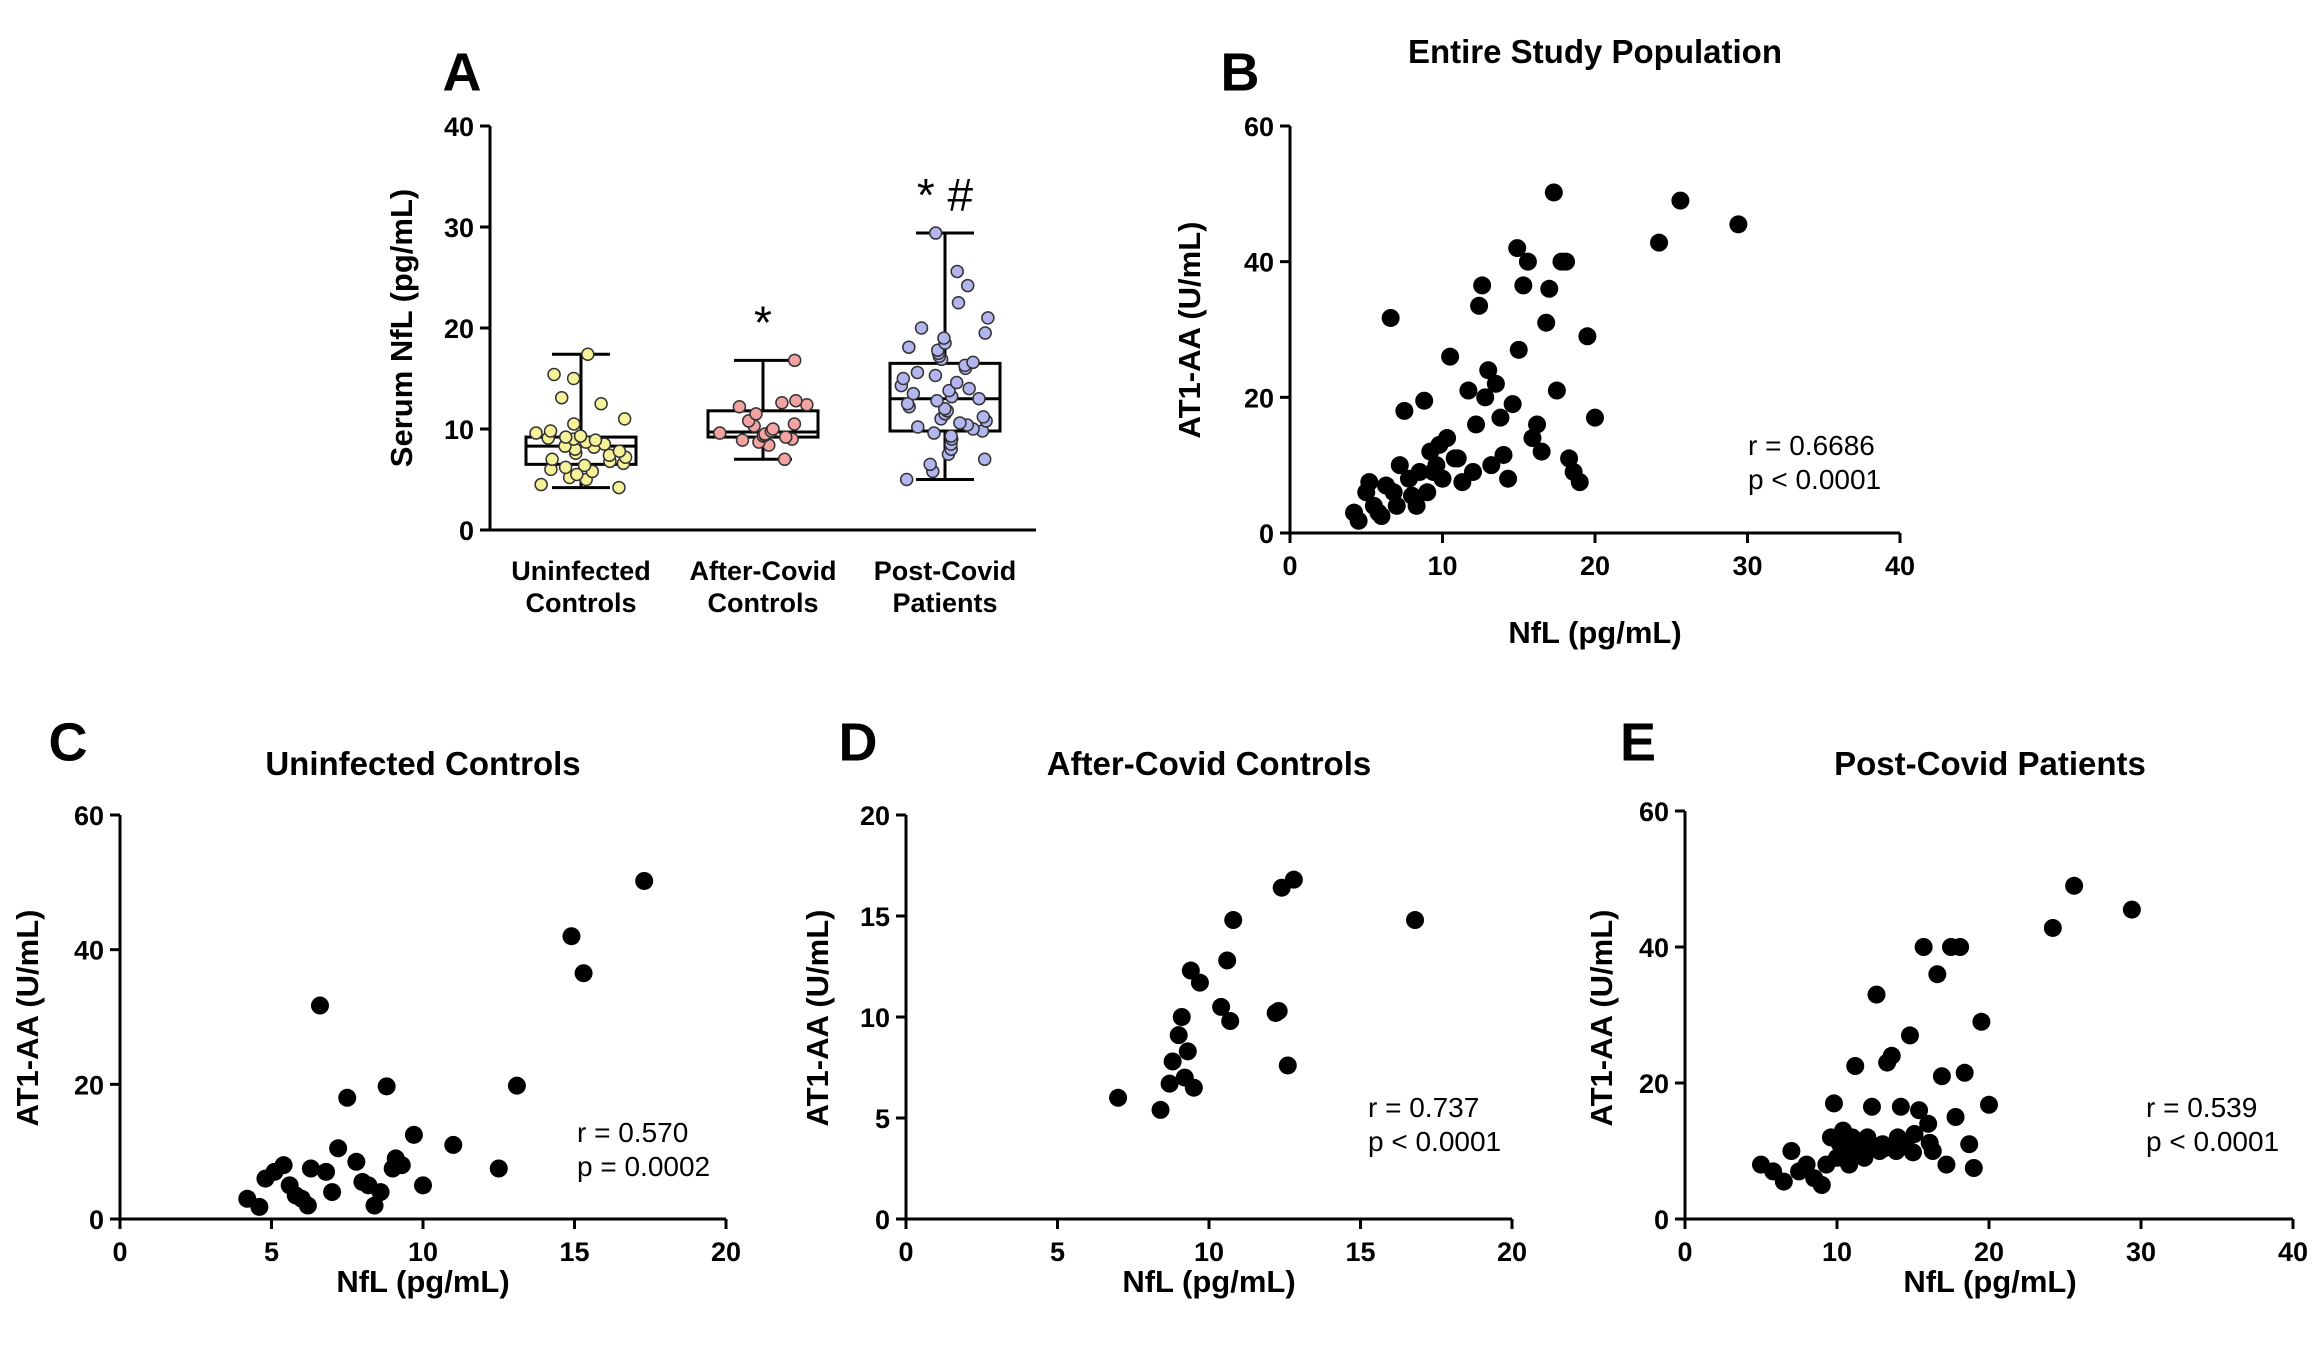 The height and width of the screenshot is (1359, 2319). What do you see at coordinates (1811, 445) in the screenshot?
I see `correlation-r: r = 0.6686` at bounding box center [1811, 445].